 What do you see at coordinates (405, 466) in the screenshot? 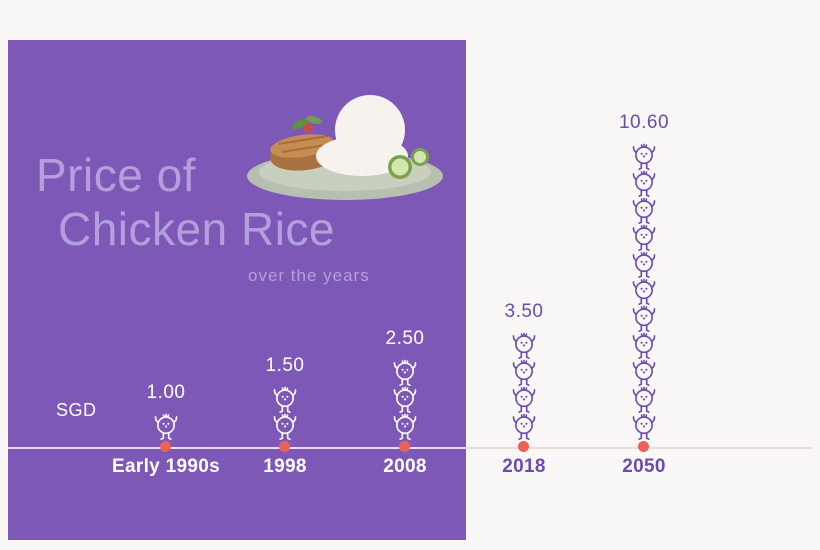
I see `category-label: 2008` at bounding box center [405, 466].